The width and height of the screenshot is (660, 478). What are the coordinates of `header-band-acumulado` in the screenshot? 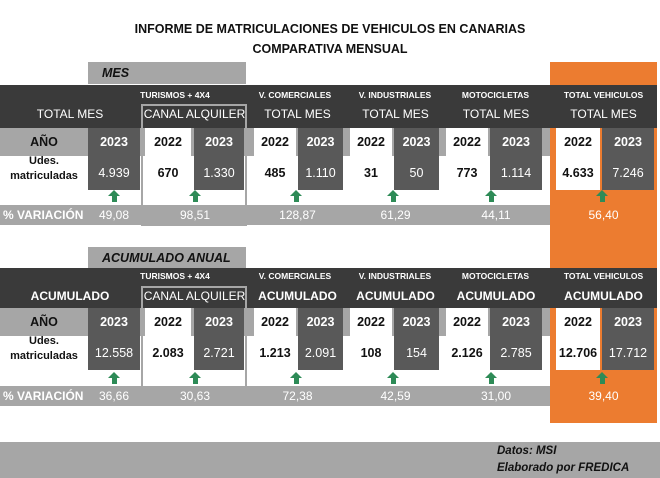 It's located at (328, 288).